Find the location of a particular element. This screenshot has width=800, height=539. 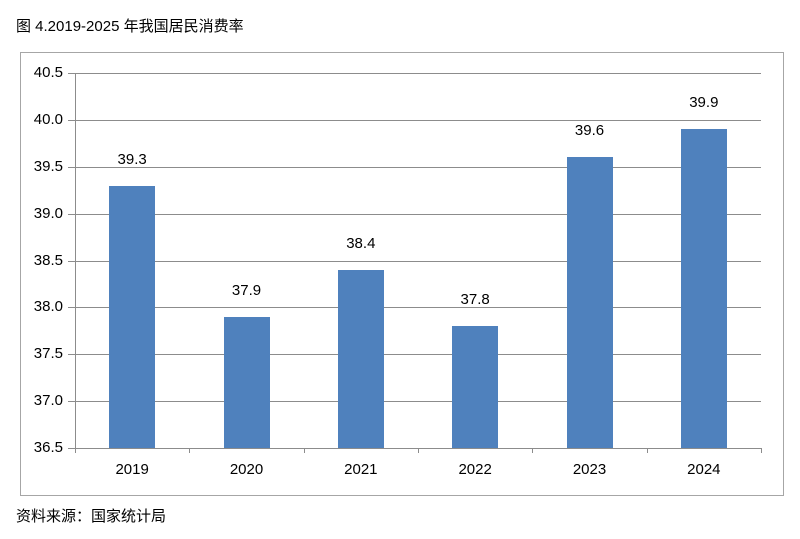

bar-value-label: 38.4 is located at coordinates (361, 243).